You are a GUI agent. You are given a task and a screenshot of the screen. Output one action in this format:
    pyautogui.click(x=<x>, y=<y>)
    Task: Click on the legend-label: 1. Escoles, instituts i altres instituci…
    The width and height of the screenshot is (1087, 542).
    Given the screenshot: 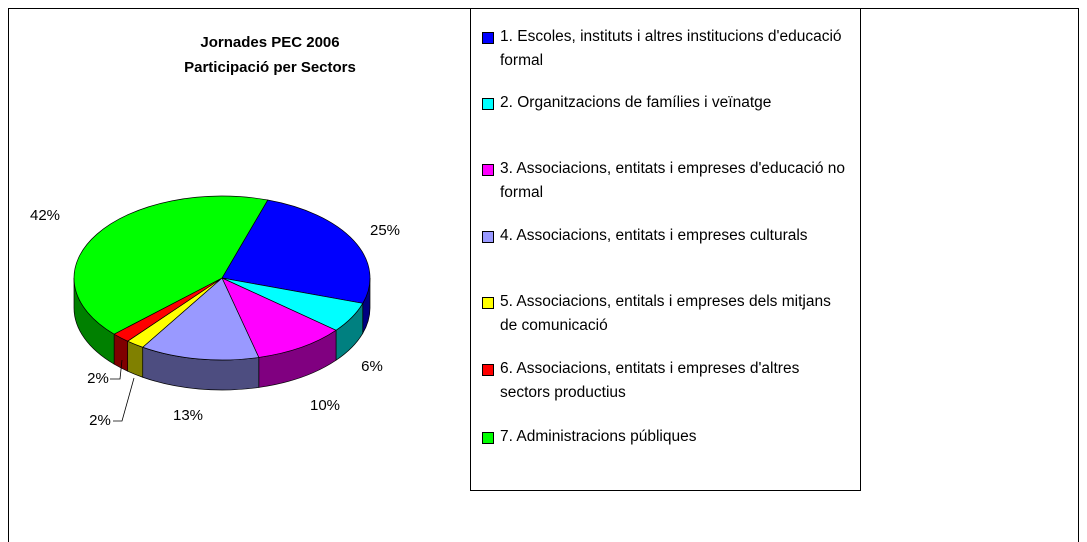 What is the action you would take?
    pyautogui.click(x=671, y=48)
    